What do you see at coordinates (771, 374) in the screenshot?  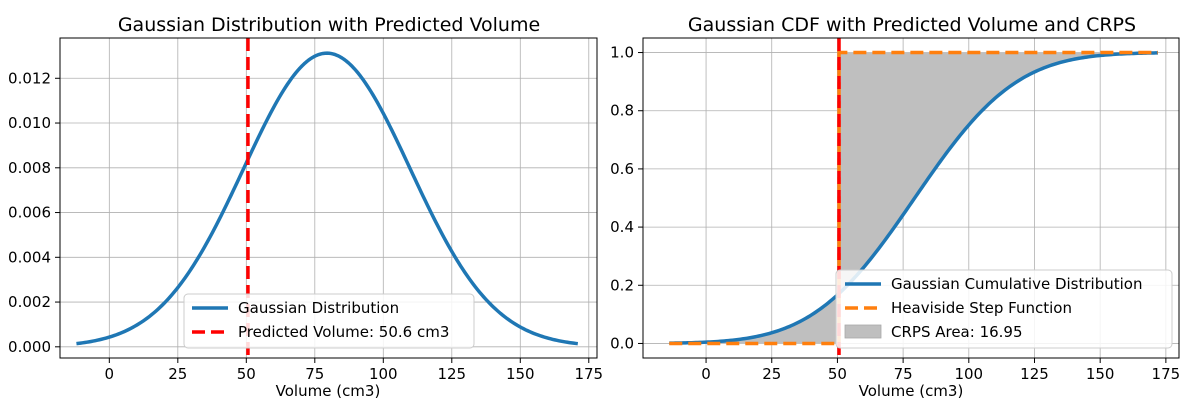 I see `right-xtick-label-1: 25` at bounding box center [771, 374].